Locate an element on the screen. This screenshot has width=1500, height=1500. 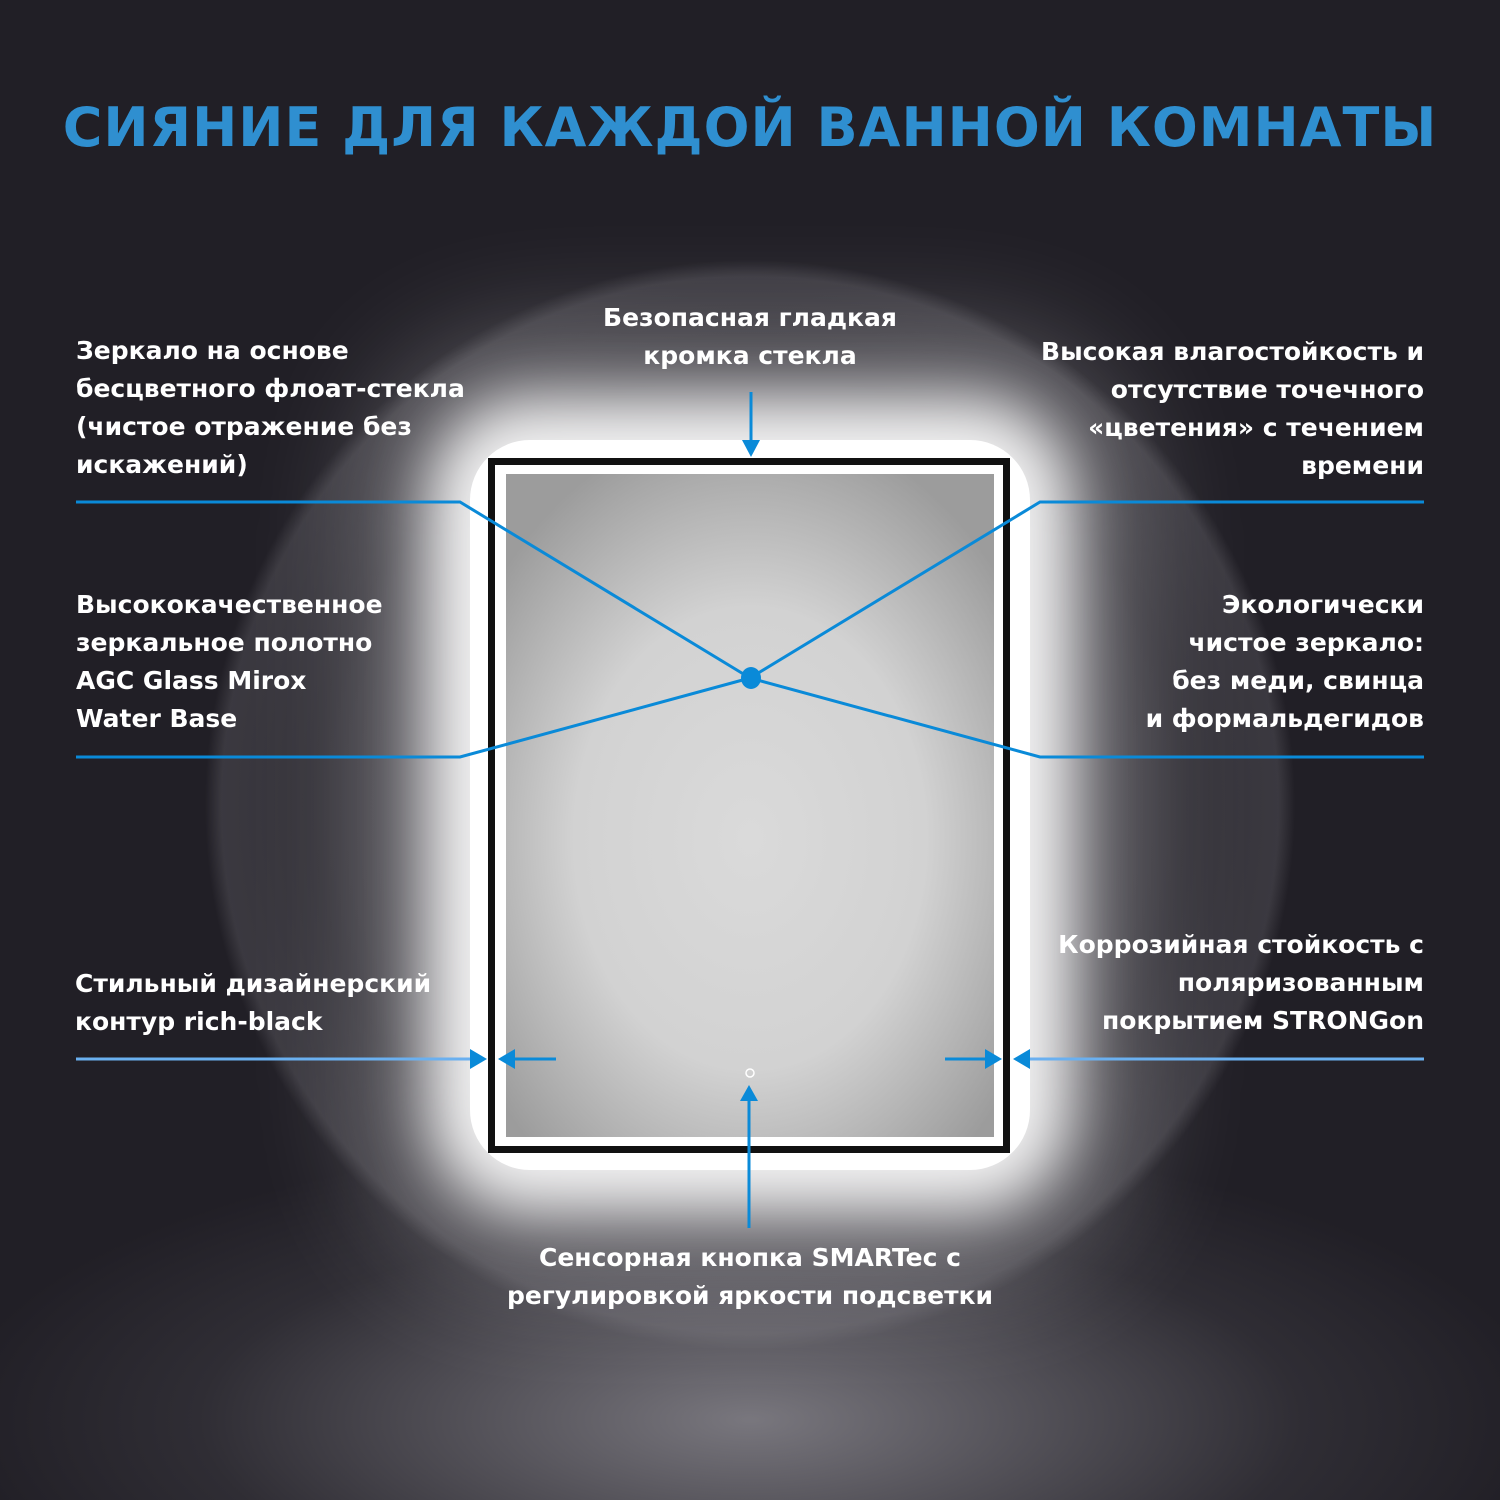
line-top-left is located at coordinates (413, 590).